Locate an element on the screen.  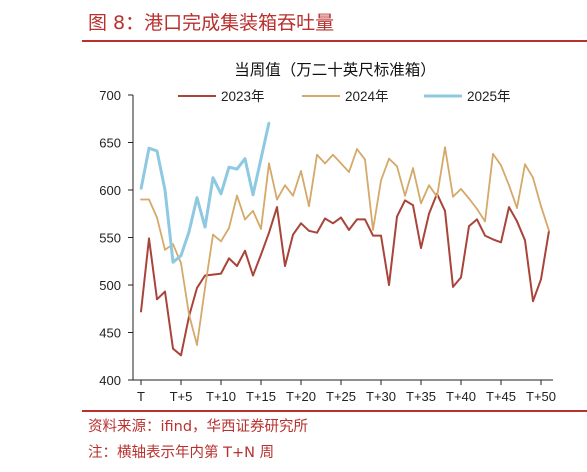
x-tick-label: T+50 is located at coordinates (541, 396).